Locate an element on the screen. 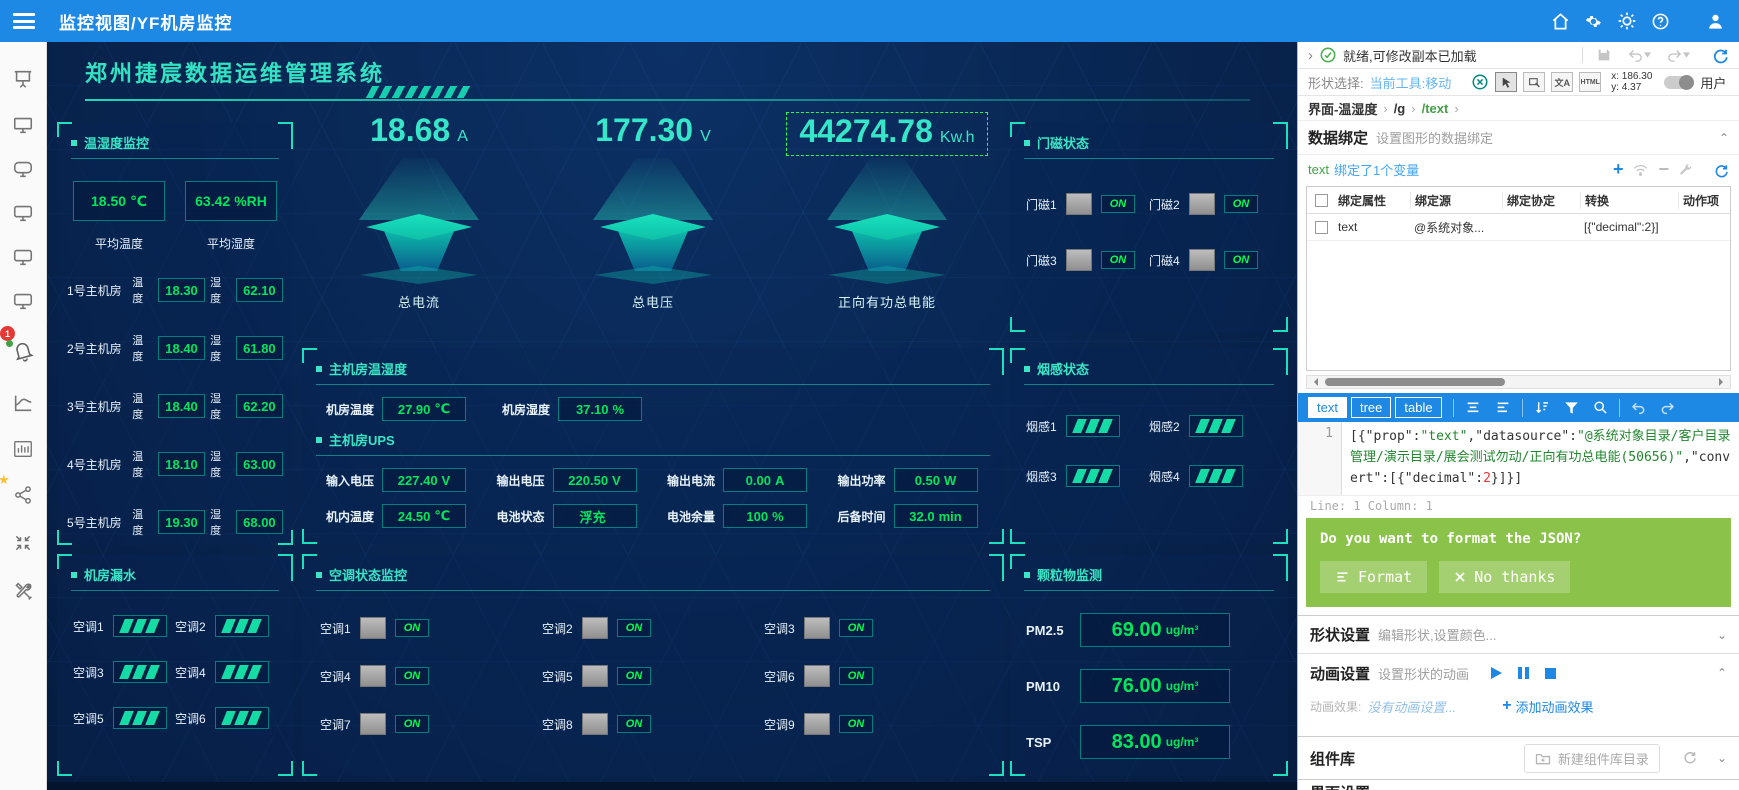 This screenshot has width=1739, height=790. user-mode-toggle is located at coordinates (1679, 82).